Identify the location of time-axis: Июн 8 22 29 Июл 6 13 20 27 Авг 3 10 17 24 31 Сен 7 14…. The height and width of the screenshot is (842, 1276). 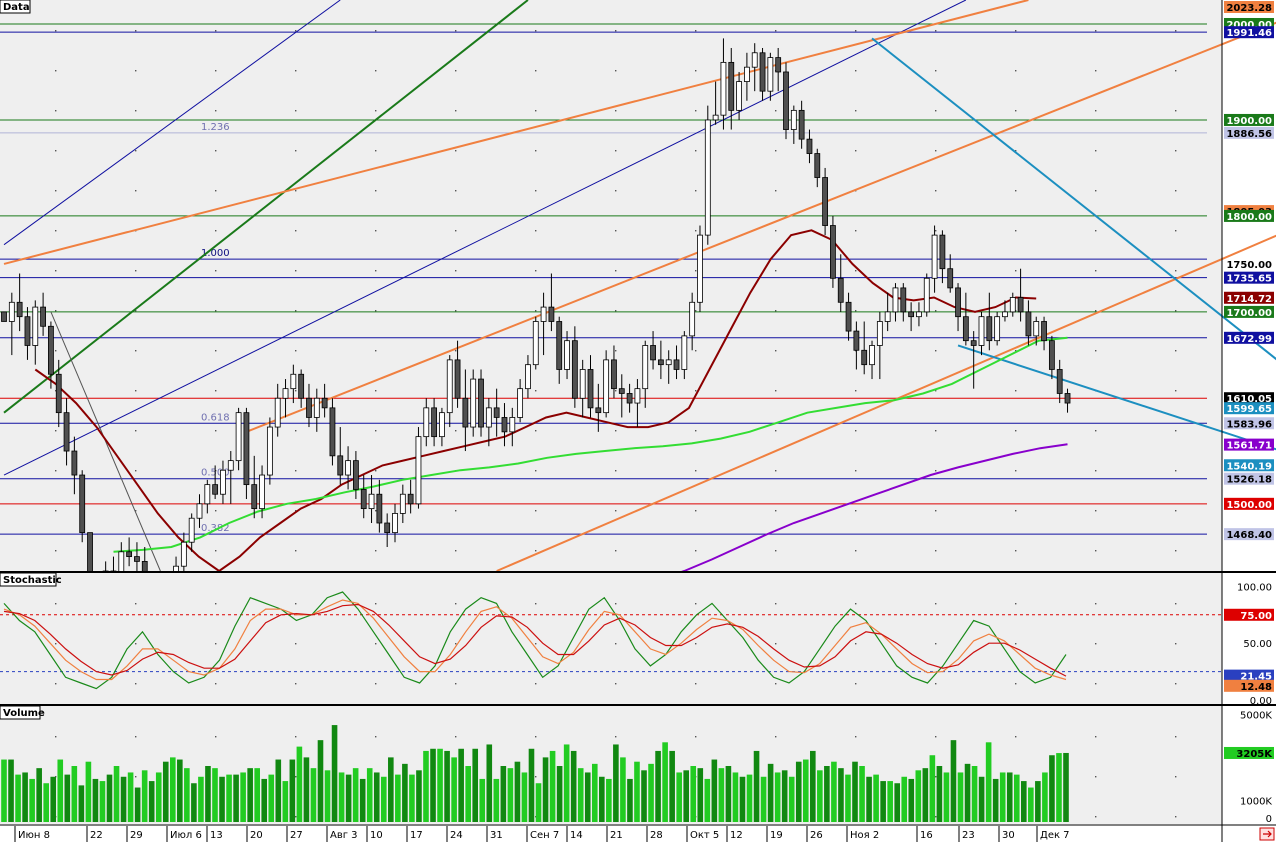
(542, 834).